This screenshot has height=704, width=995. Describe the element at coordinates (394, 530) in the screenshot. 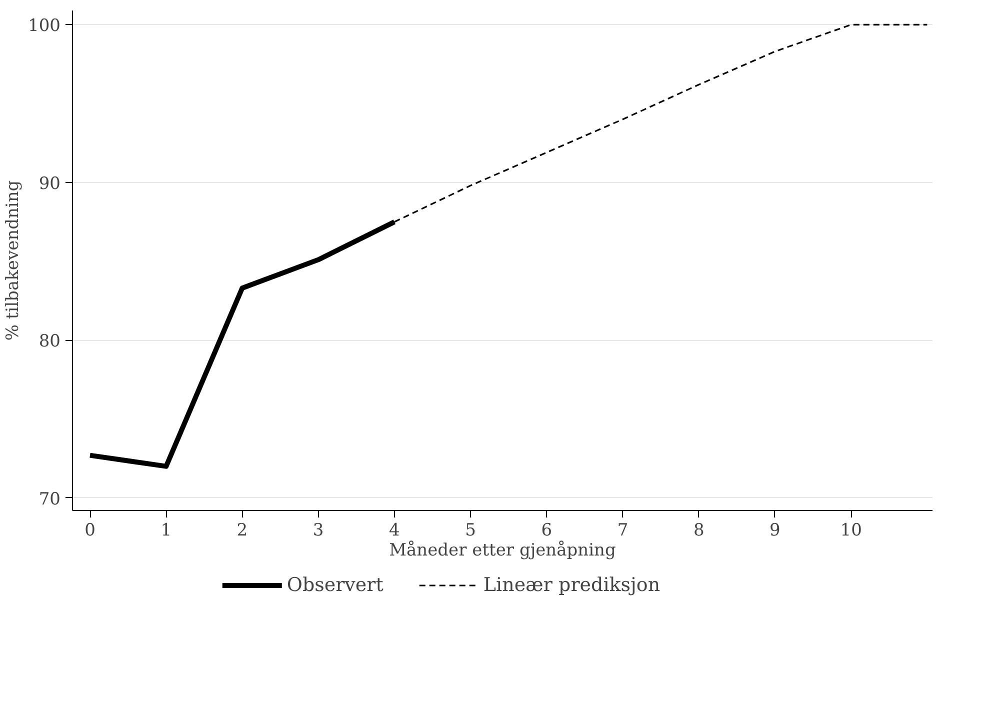

I see `x-tick-label: 4` at that location.